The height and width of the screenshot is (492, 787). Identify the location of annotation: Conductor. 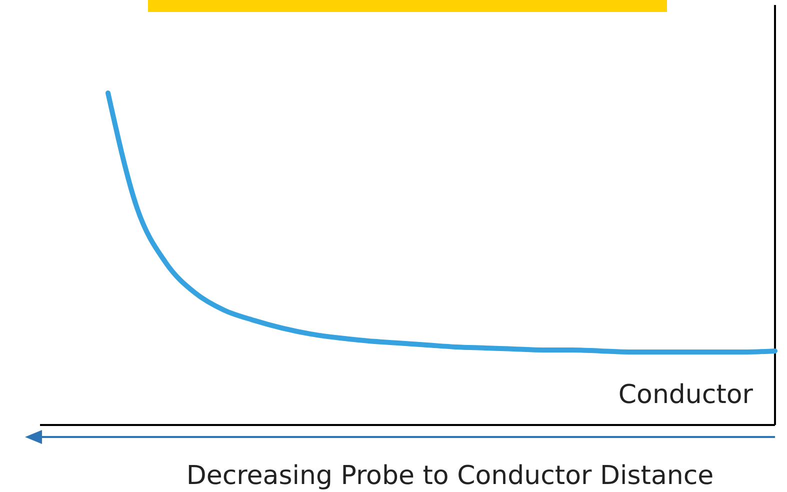
(686, 395).